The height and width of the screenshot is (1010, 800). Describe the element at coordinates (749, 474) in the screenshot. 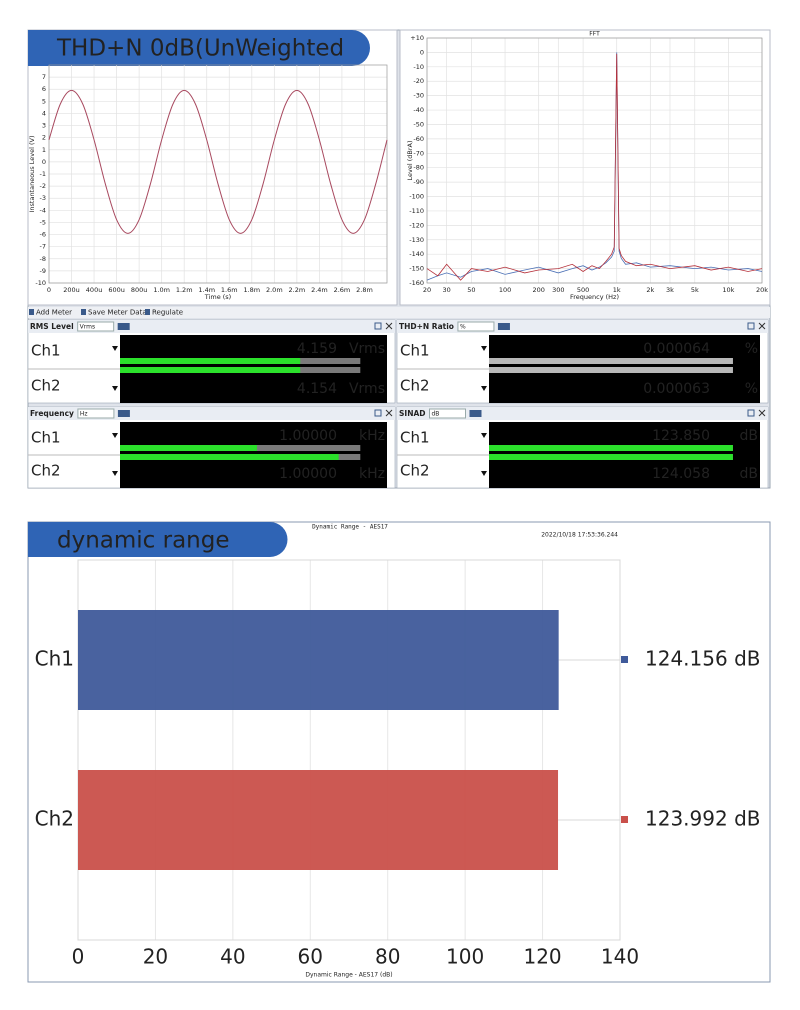

I see `meter-unit: dB` at that location.